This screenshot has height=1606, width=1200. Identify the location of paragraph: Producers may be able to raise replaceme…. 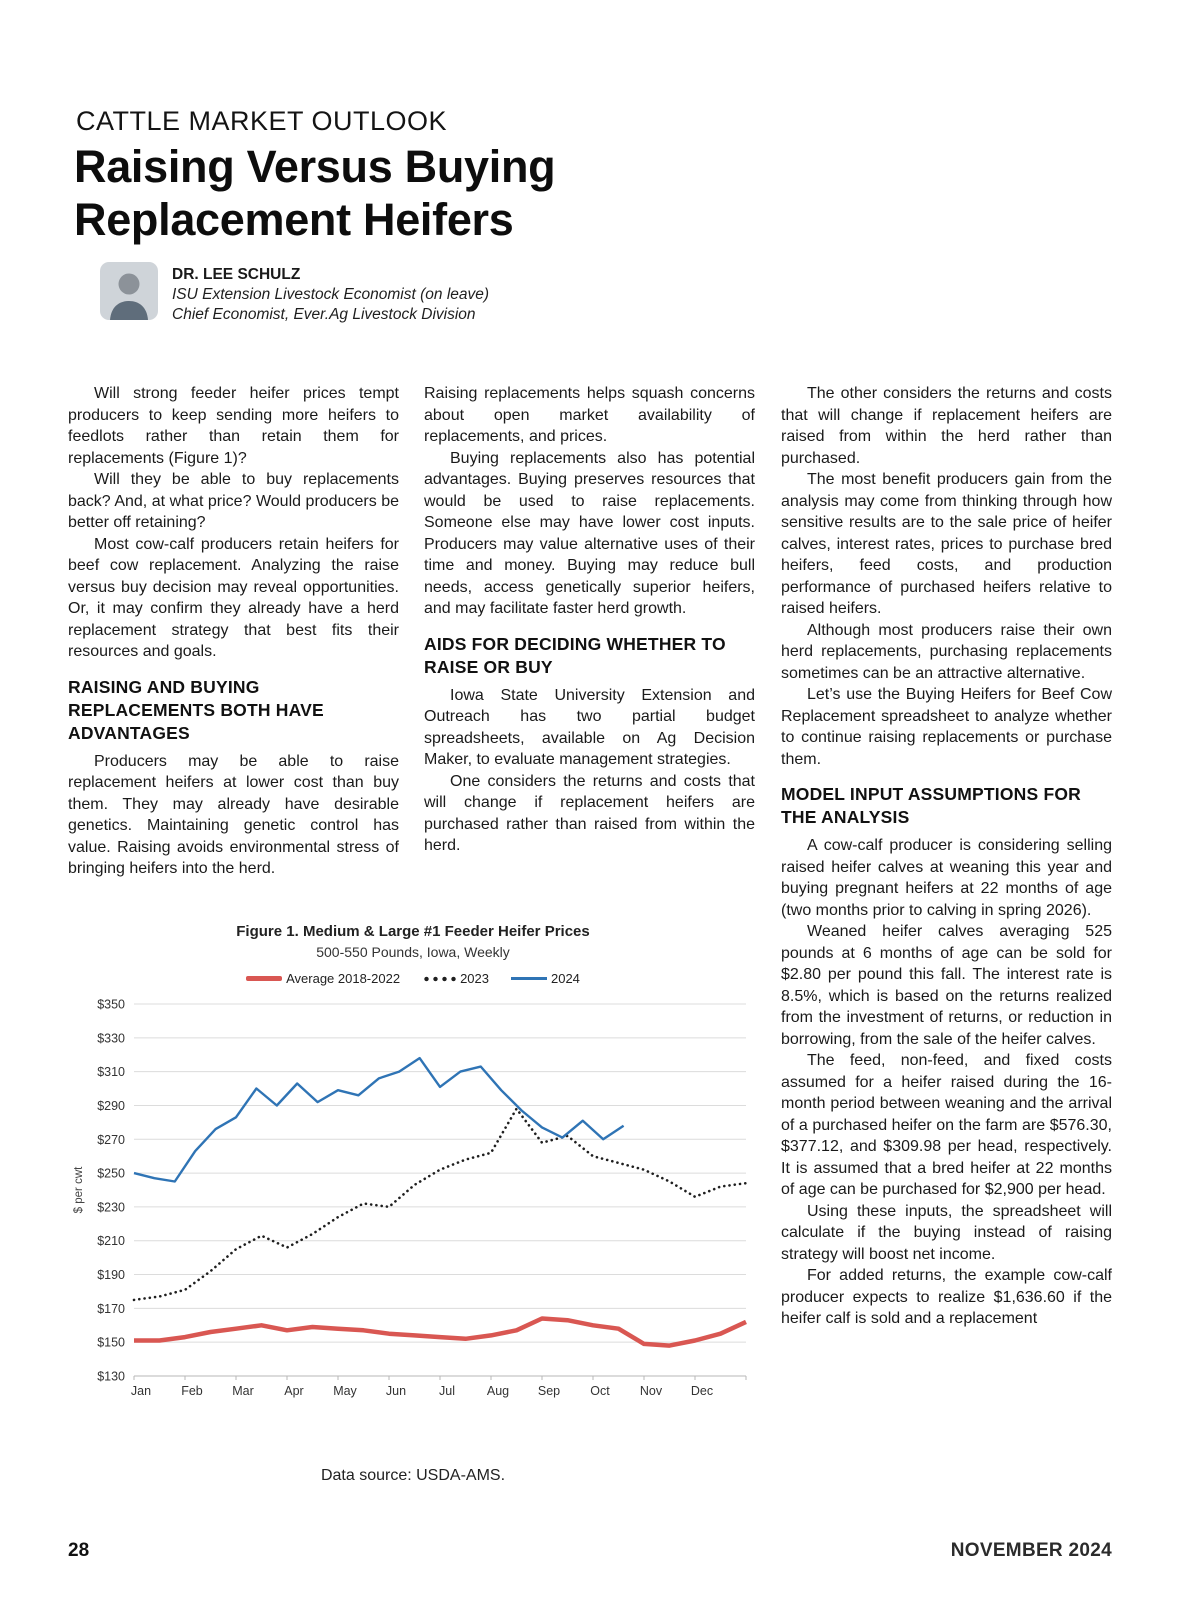
(233, 815).